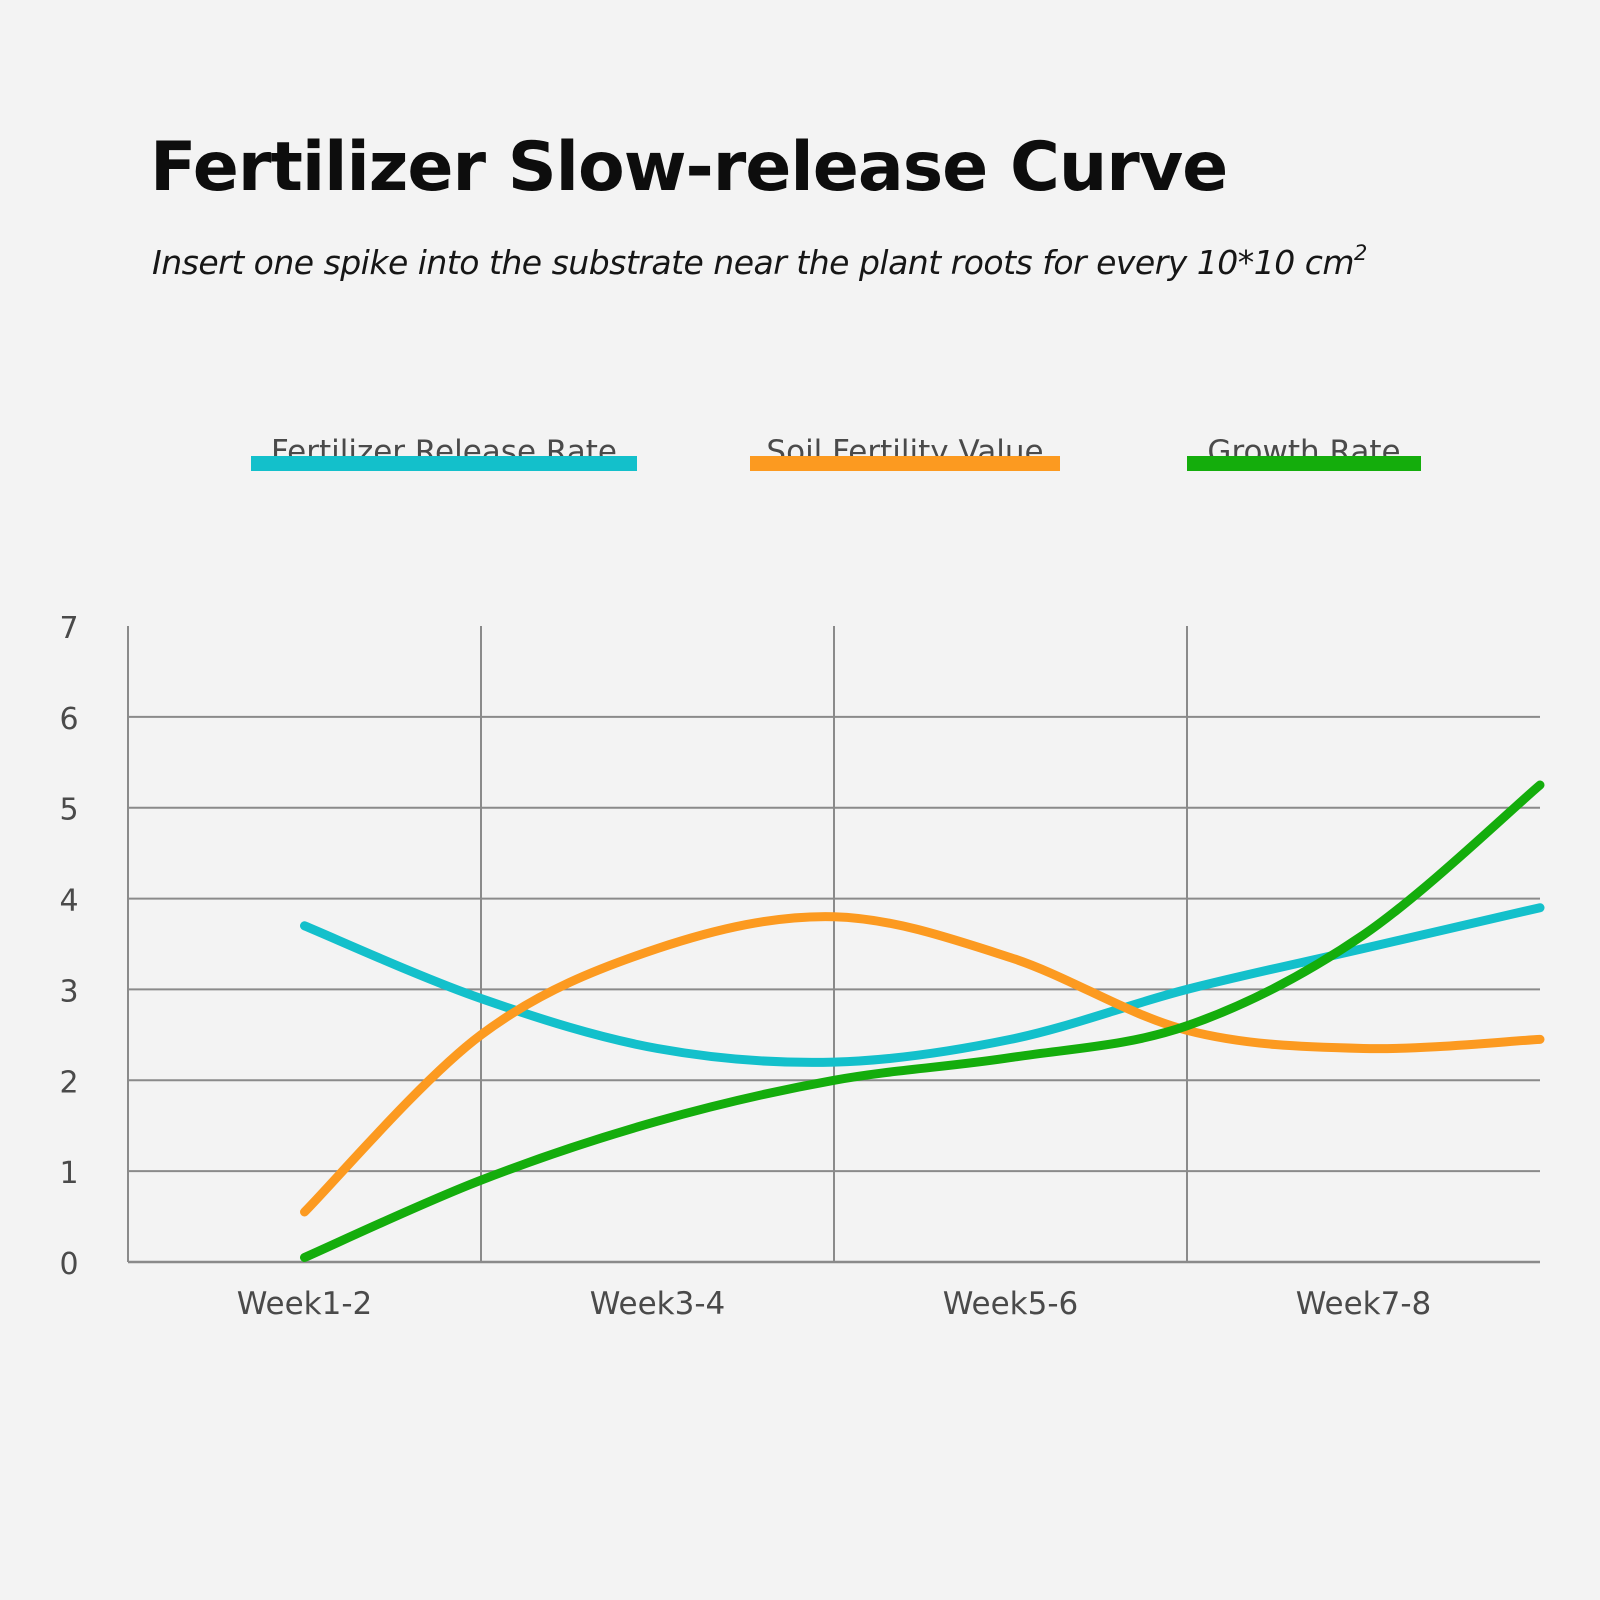  What do you see at coordinates (658, 1304) in the screenshot?
I see `x-tick-label-2: Week3-4` at bounding box center [658, 1304].